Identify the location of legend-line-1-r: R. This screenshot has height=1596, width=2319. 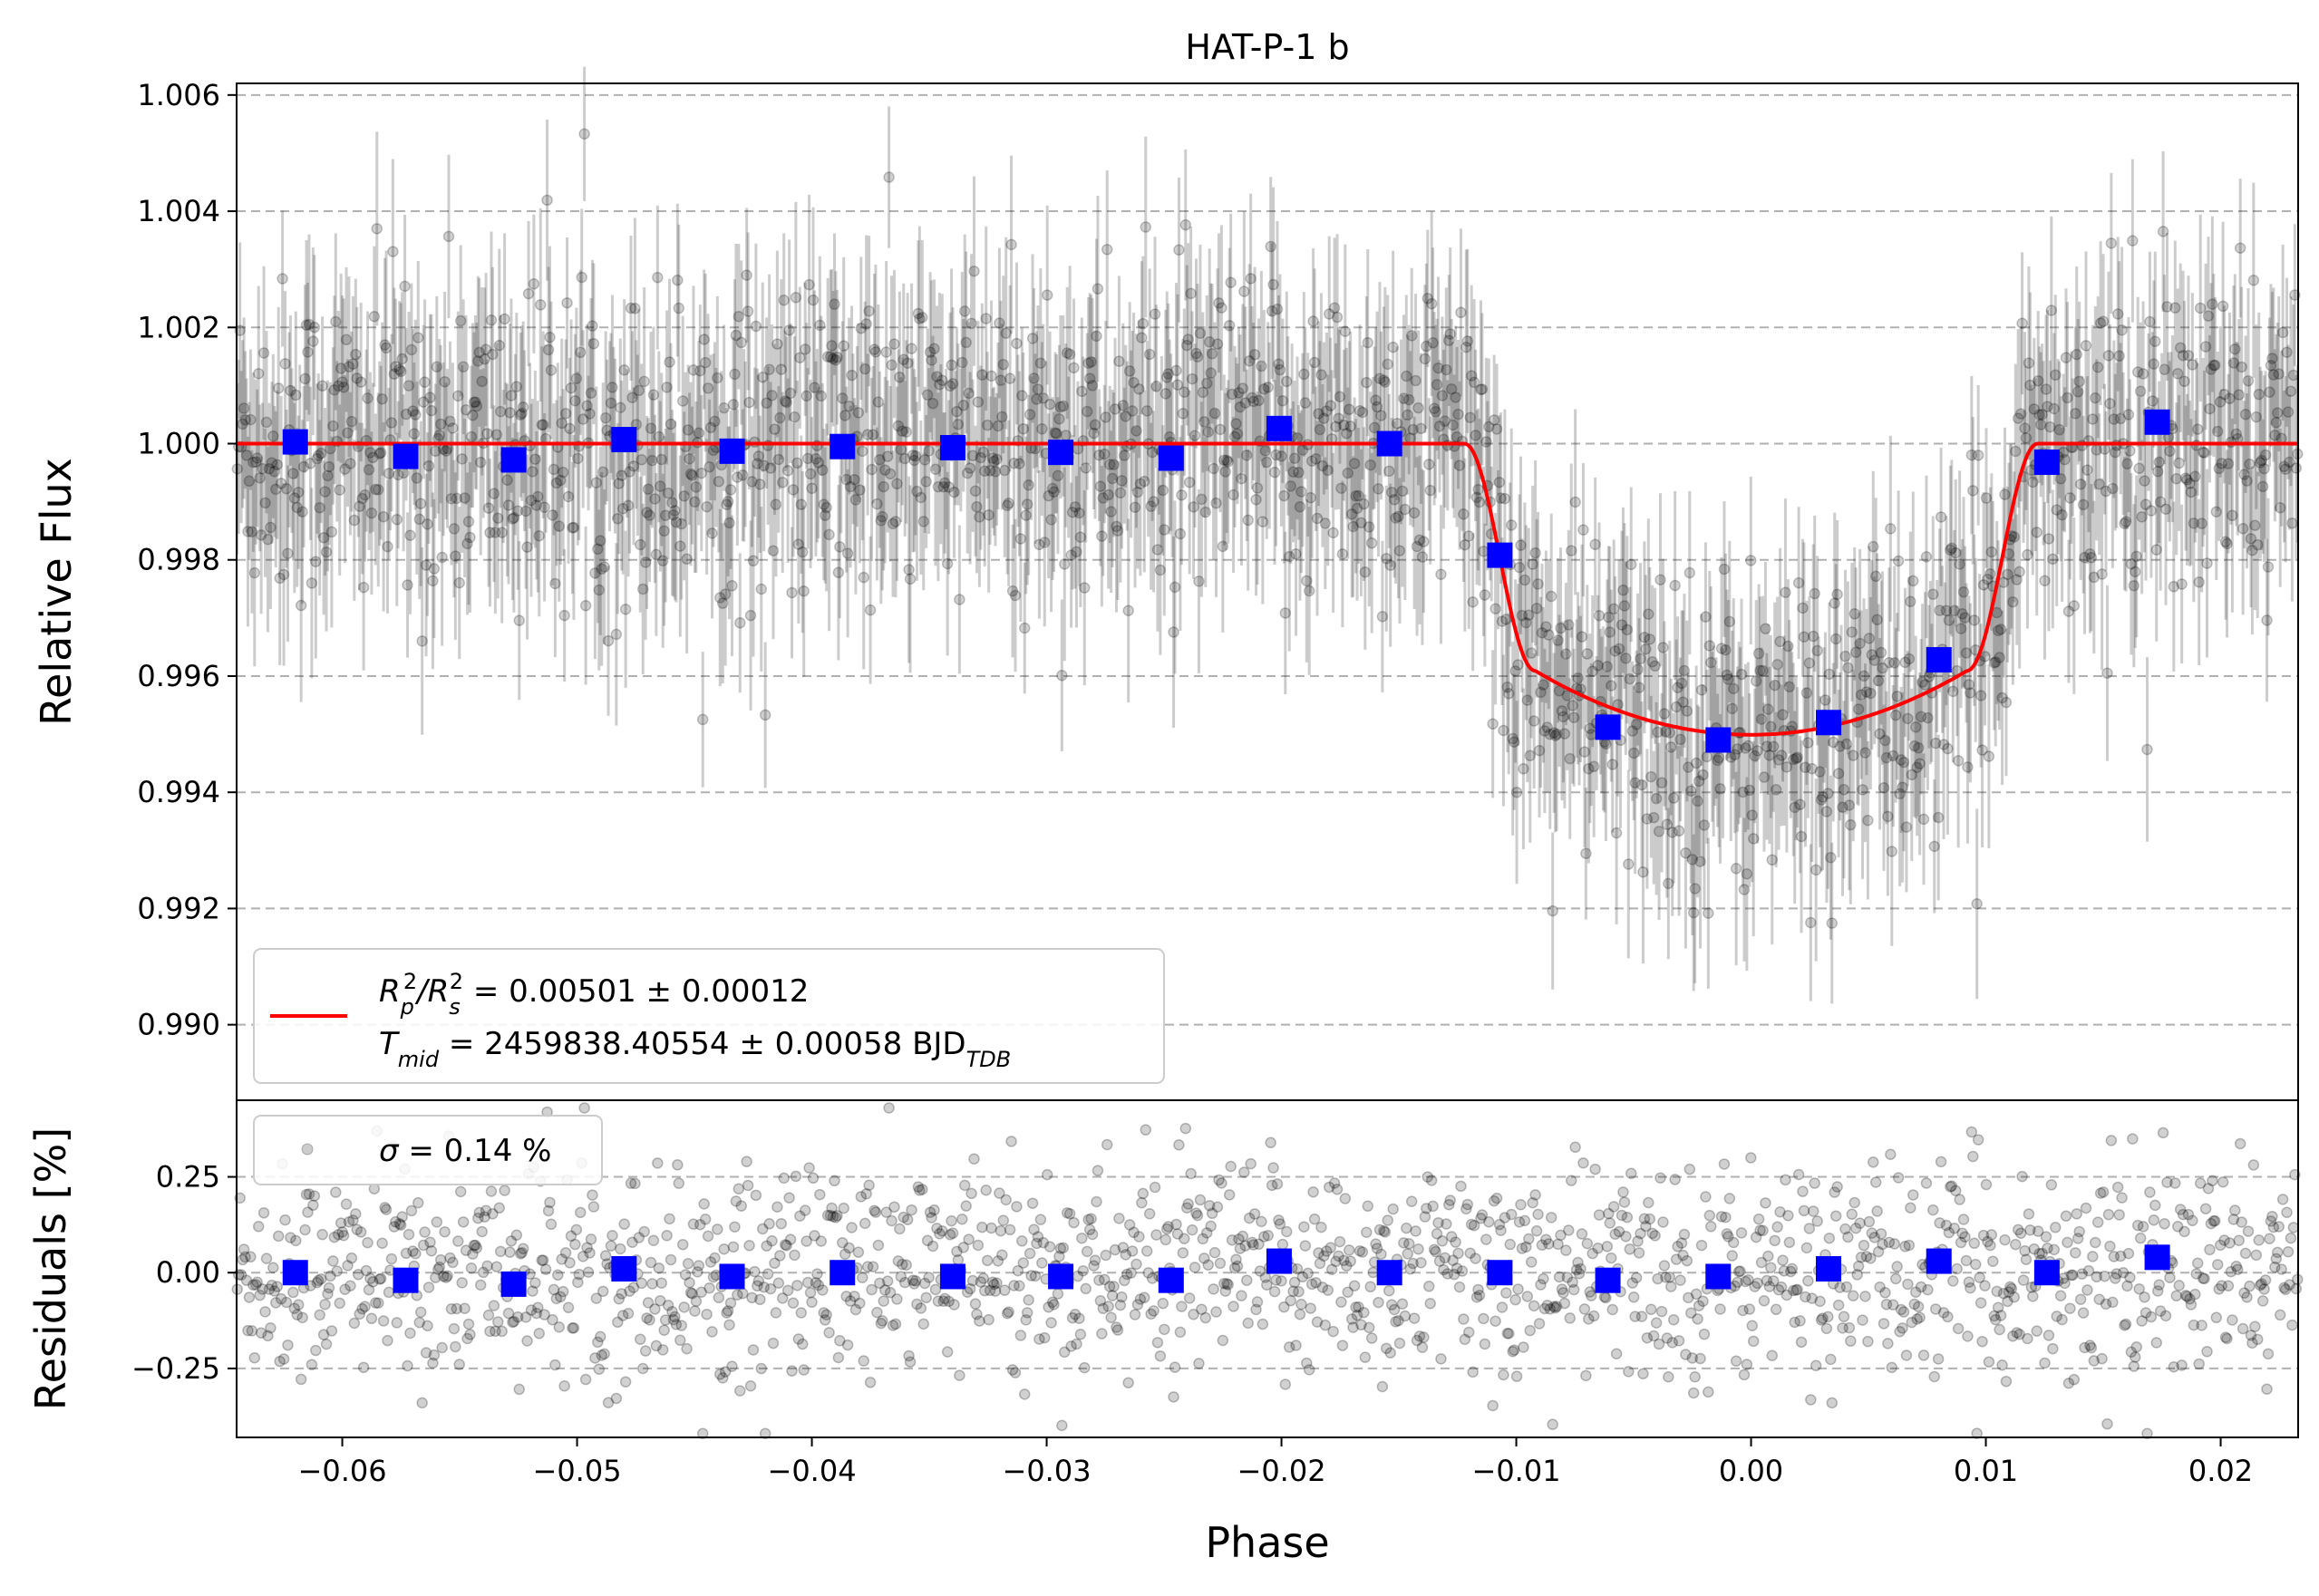
(390, 991).